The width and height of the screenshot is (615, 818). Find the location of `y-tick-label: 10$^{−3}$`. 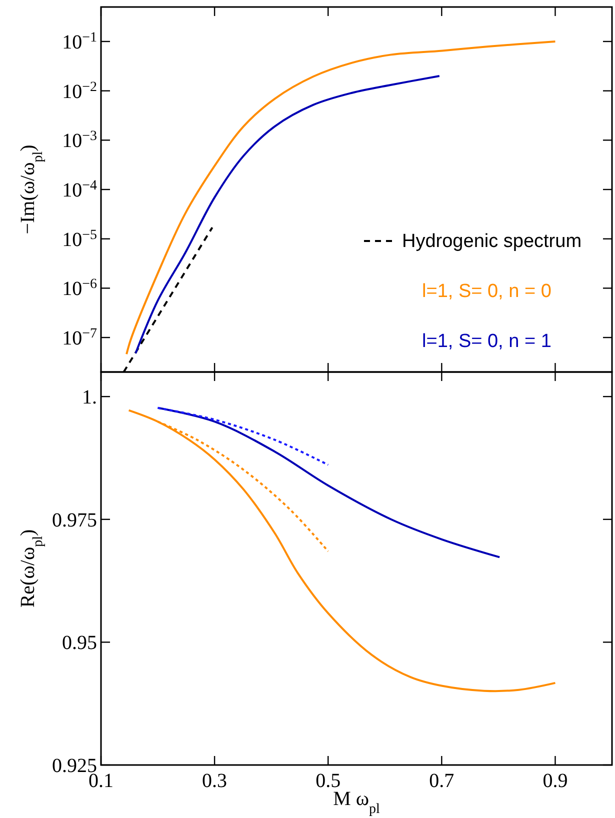

y-tick-label: 10$^{−3}$ is located at coordinates (79, 140).